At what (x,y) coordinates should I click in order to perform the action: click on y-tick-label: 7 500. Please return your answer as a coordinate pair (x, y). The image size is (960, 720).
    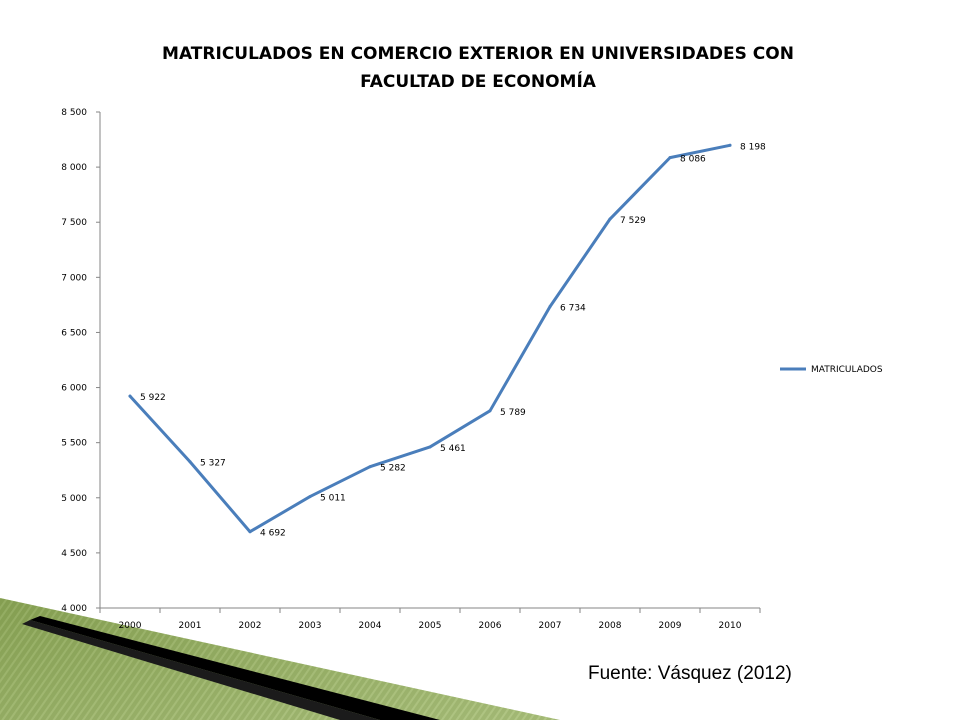
    Looking at the image, I should click on (74, 223).